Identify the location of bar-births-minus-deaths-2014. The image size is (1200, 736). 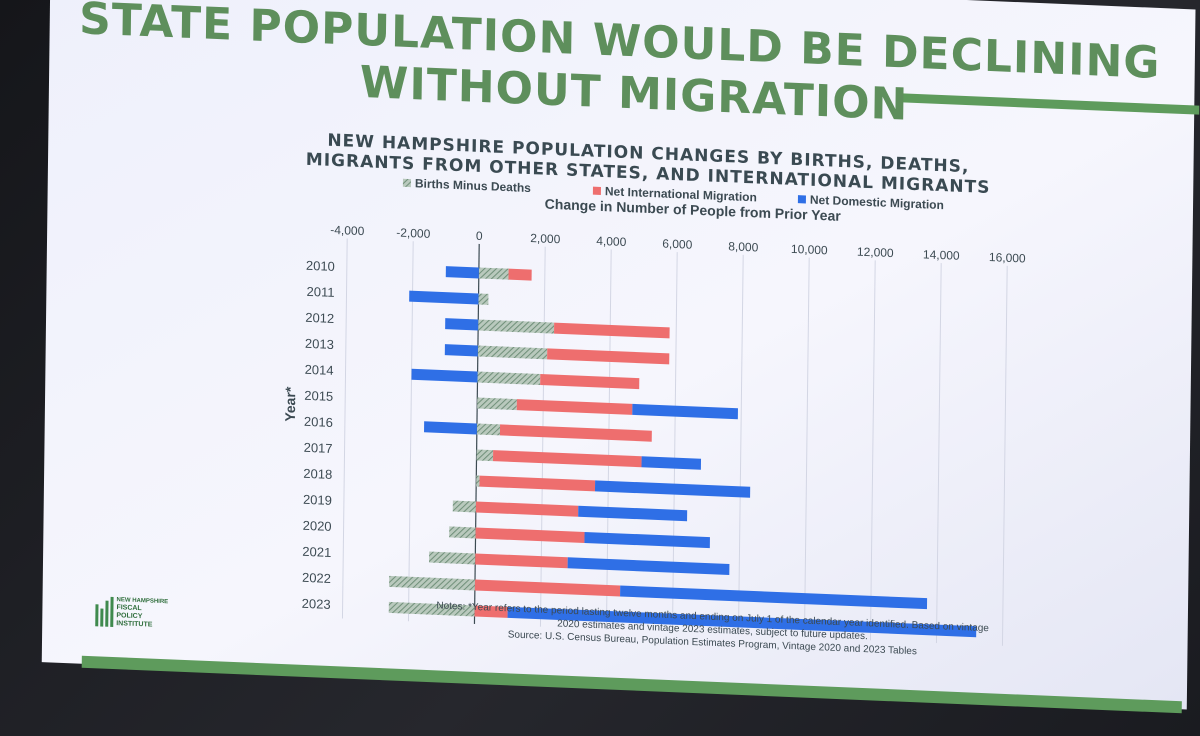
(509, 378).